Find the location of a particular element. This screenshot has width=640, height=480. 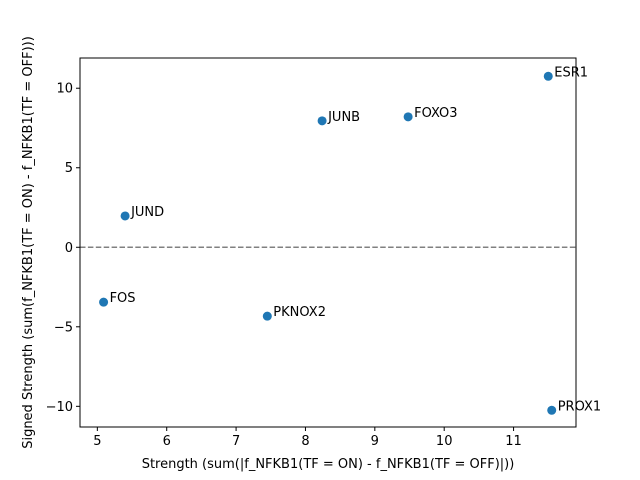

y-tick-label: −10 is located at coordinates (59, 407).